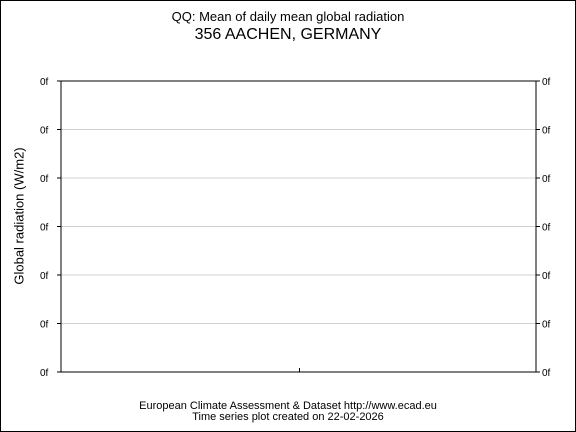 The height and width of the screenshot is (432, 576). I want to click on chart-subtitle: 356 AACHEN, GERMANY, so click(288, 34).